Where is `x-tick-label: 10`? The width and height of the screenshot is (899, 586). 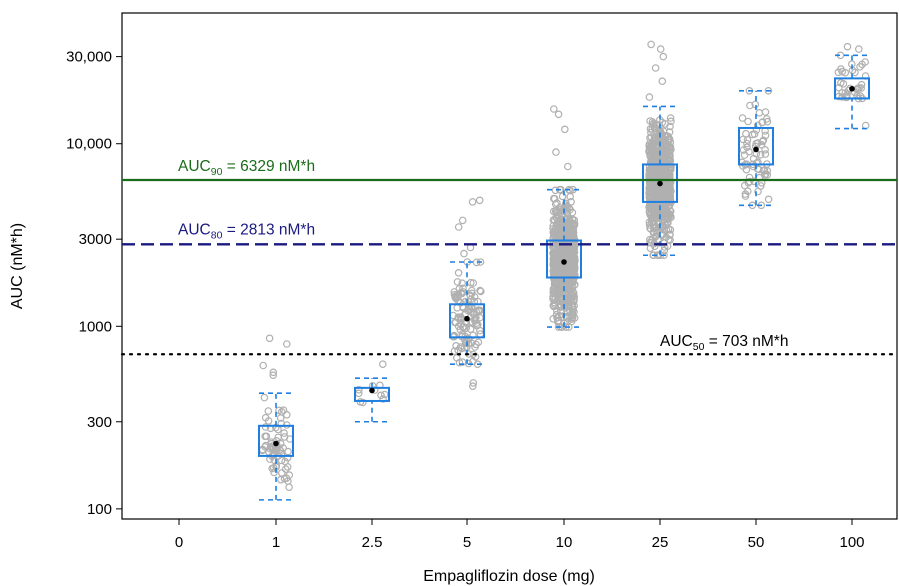 x-tick-label: 10 is located at coordinates (564, 542).